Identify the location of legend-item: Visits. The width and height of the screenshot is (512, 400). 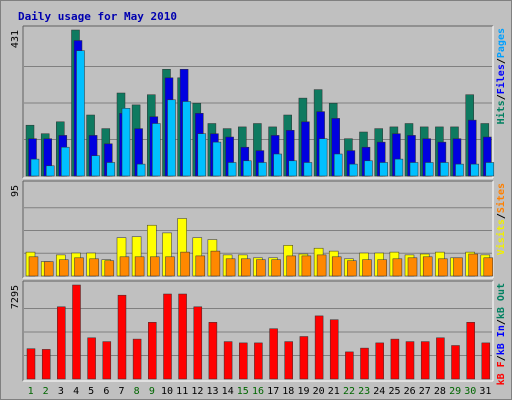
(501, 237).